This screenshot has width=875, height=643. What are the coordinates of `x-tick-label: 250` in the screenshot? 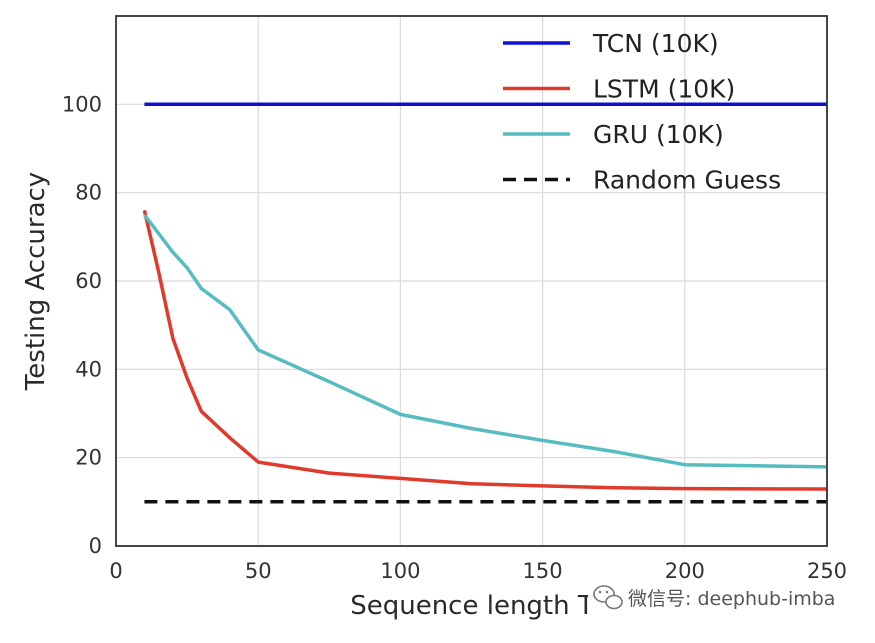 It's located at (827, 571).